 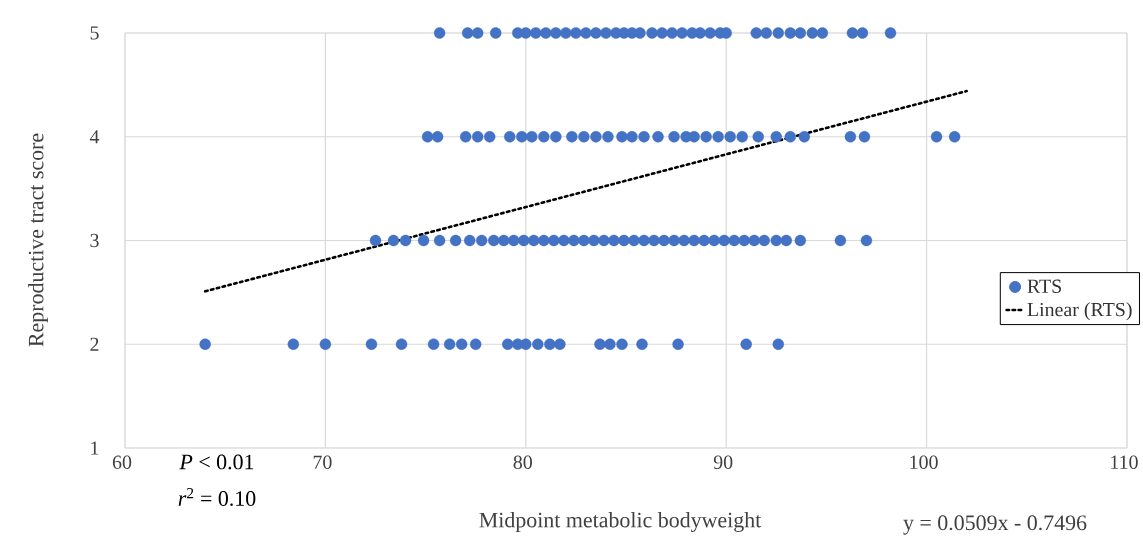 What do you see at coordinates (216, 462) in the screenshot?
I see `text: P < 0.01` at bounding box center [216, 462].